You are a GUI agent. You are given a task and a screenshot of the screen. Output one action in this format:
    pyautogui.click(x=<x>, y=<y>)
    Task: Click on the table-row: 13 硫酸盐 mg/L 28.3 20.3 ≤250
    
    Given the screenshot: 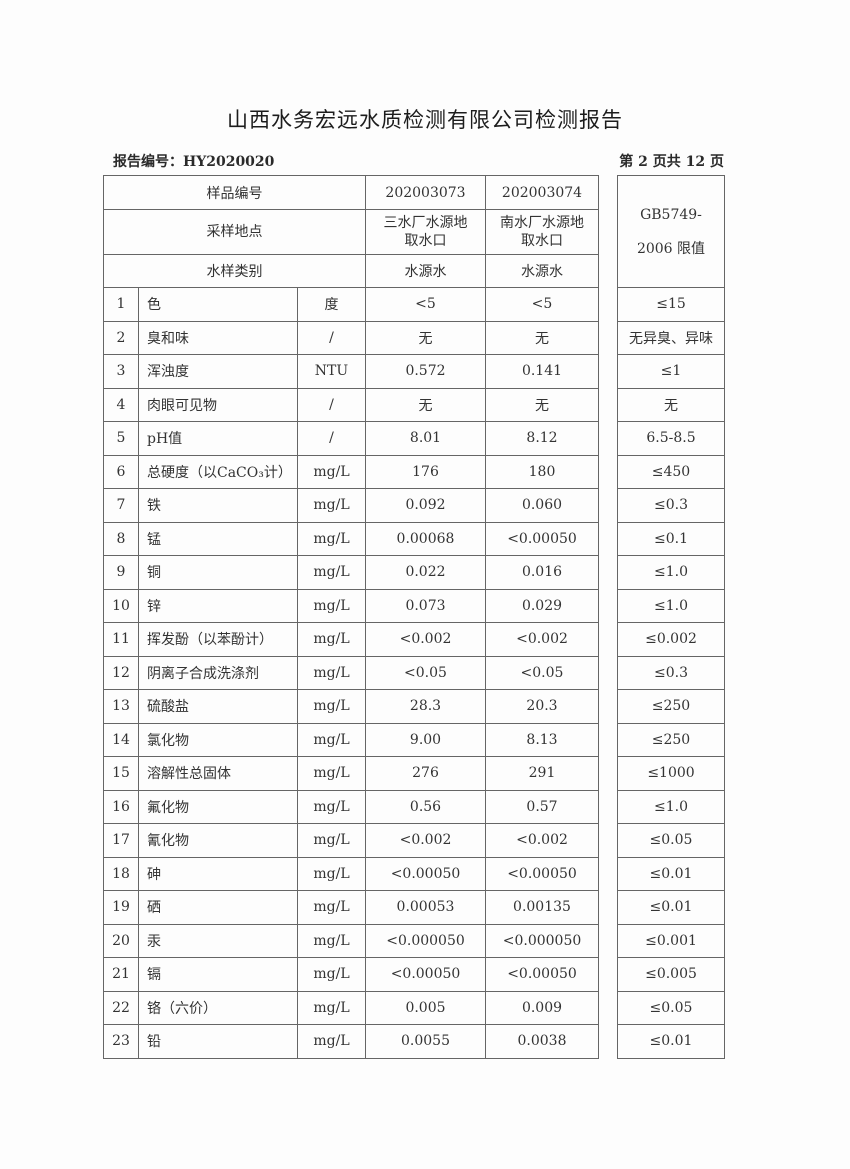 What is the action you would take?
    pyautogui.click(x=414, y=706)
    